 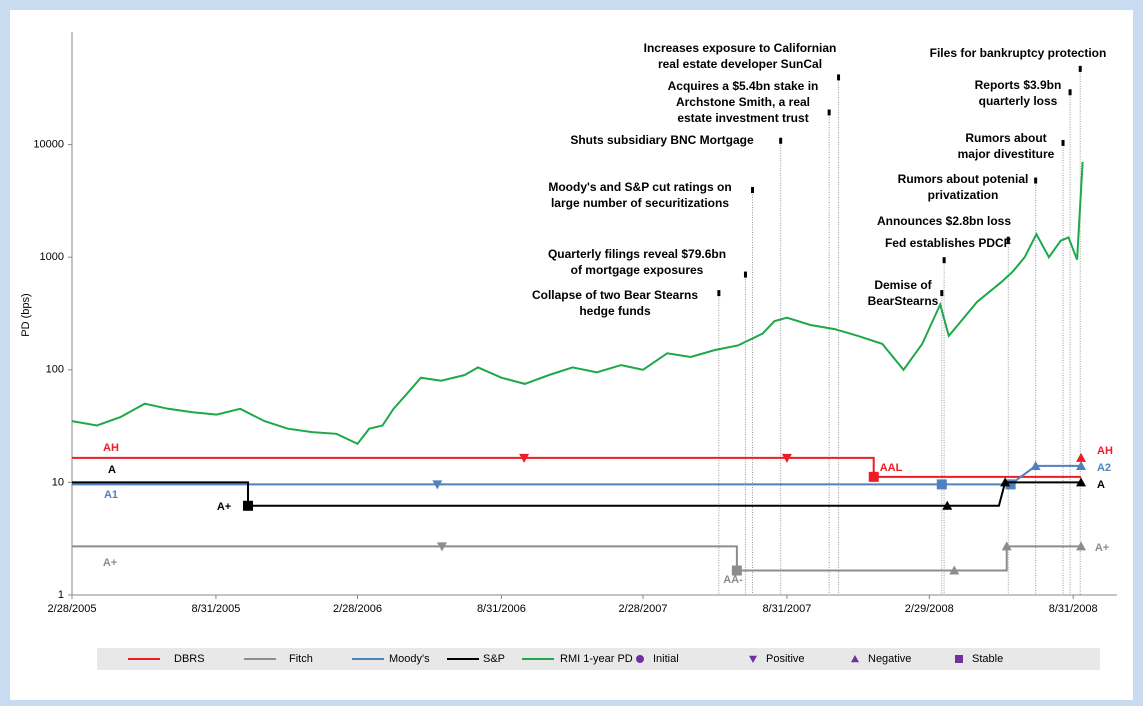 What do you see at coordinates (666, 659) in the screenshot?
I see `legend-label: Initial` at bounding box center [666, 659].